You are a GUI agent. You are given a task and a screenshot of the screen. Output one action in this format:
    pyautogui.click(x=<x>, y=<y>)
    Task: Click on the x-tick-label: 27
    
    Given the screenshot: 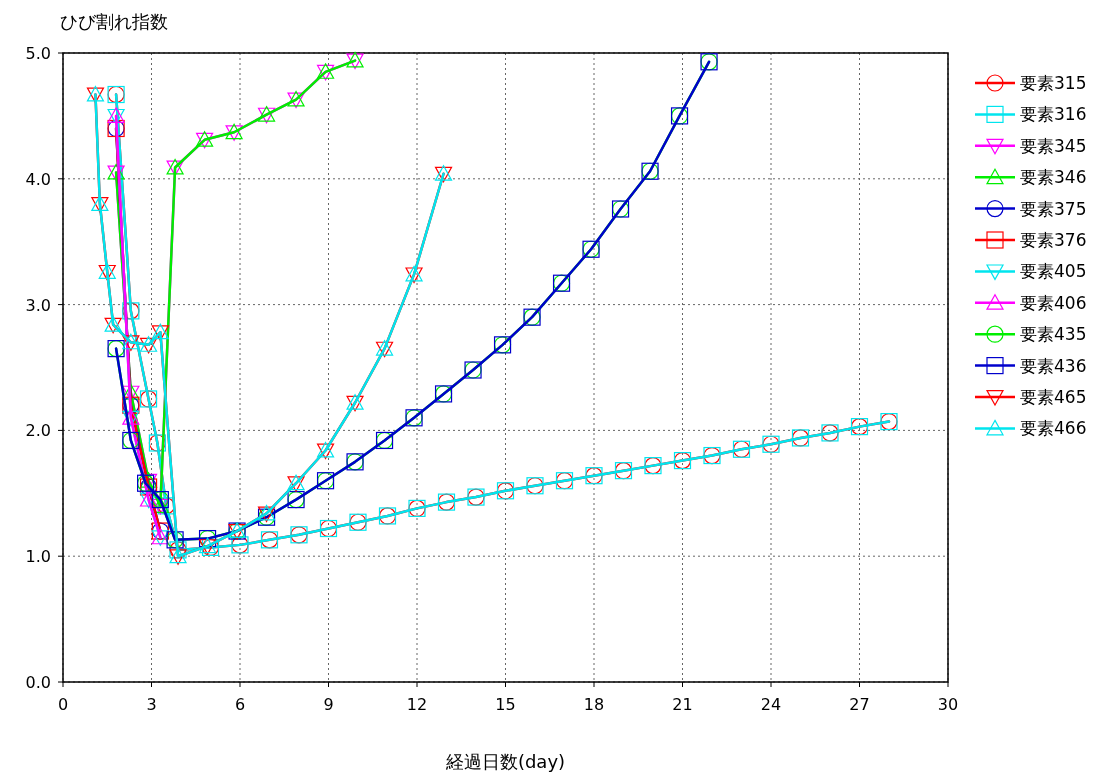 What is the action you would take?
    pyautogui.click(x=859, y=704)
    